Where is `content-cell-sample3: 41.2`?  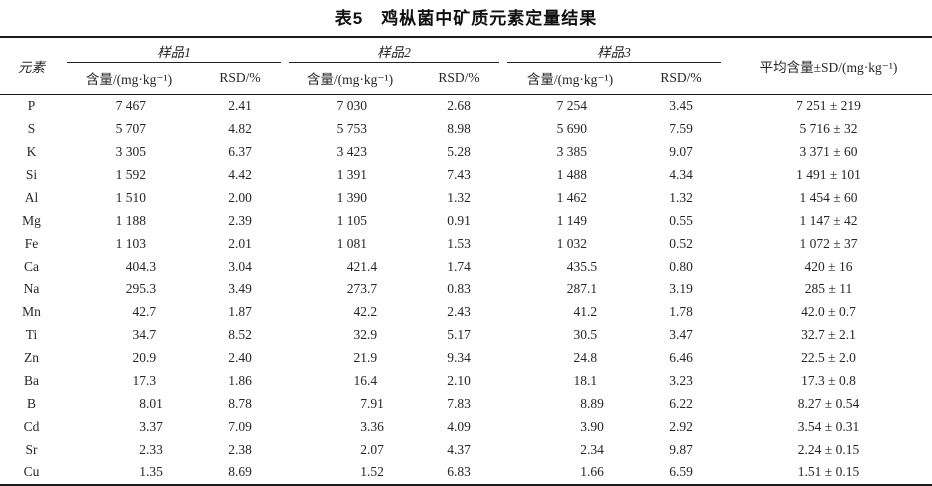 content-cell-sample3: 41.2 is located at coordinates (585, 312).